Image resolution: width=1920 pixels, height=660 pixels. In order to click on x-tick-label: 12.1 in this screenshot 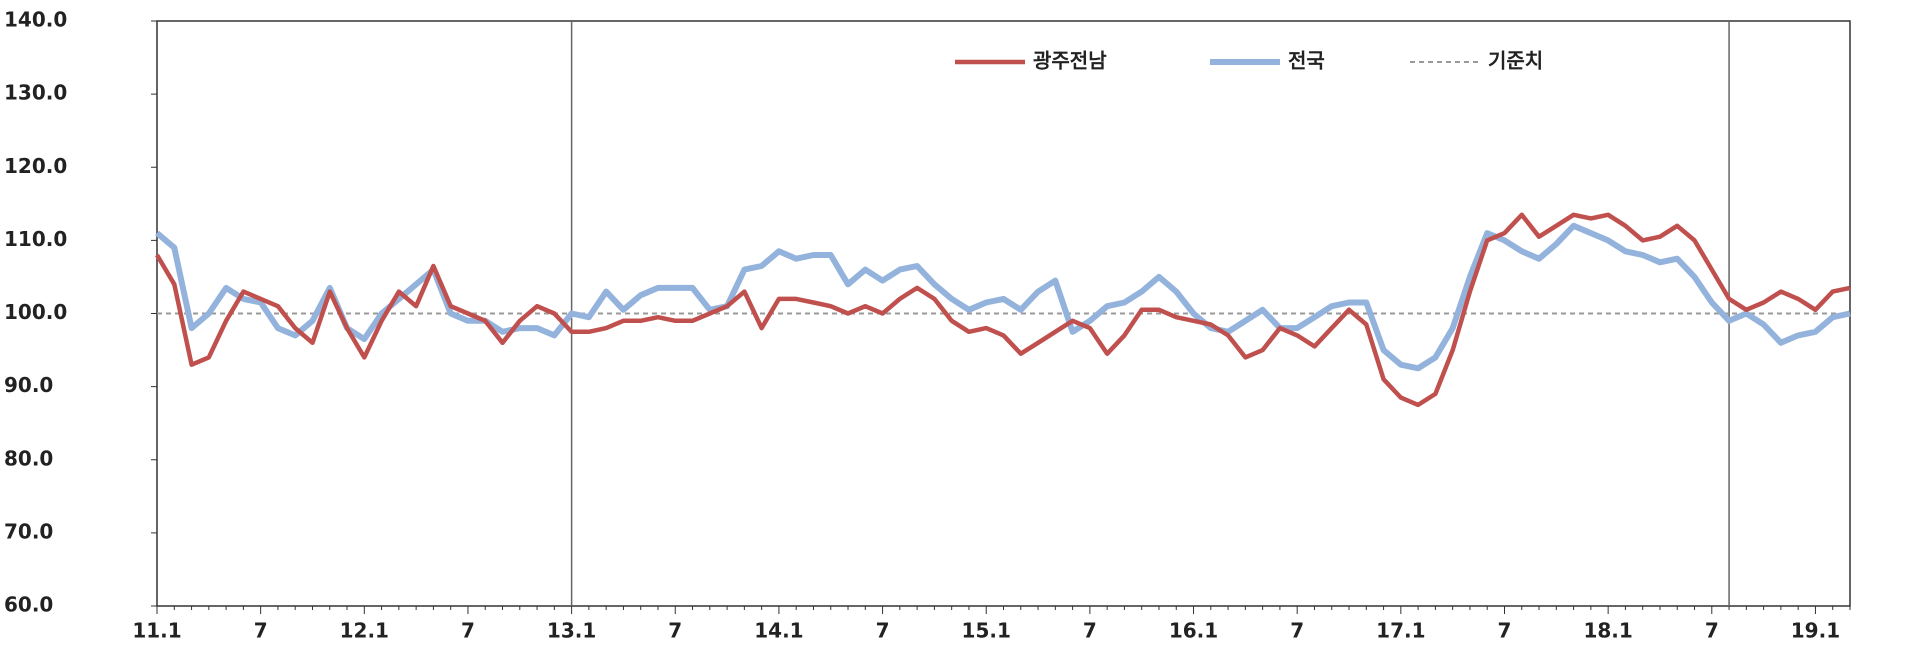, I will do `click(364, 631)`.